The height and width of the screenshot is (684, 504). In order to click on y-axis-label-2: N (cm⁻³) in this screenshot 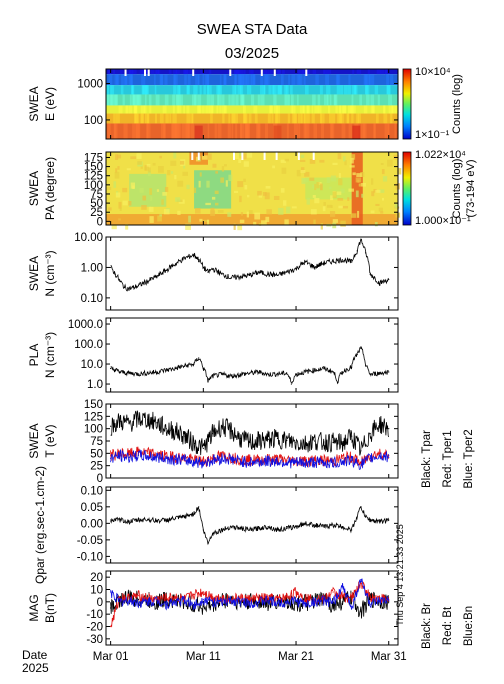, I will do `click(50, 273)`.